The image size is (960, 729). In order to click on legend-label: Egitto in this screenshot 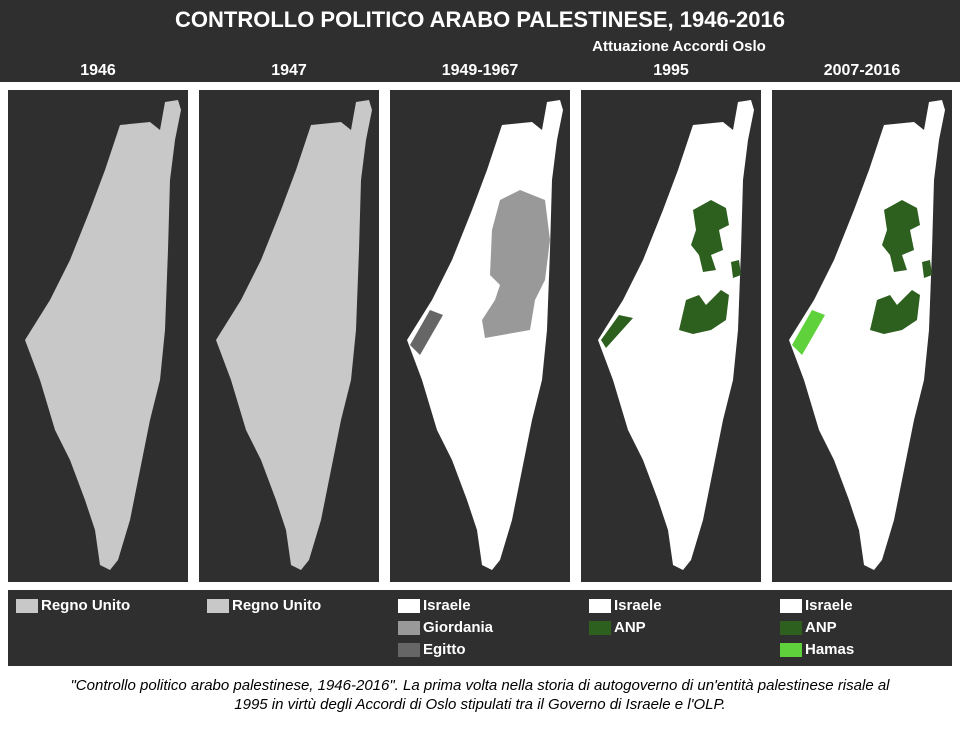, I will do `click(444, 649)`.